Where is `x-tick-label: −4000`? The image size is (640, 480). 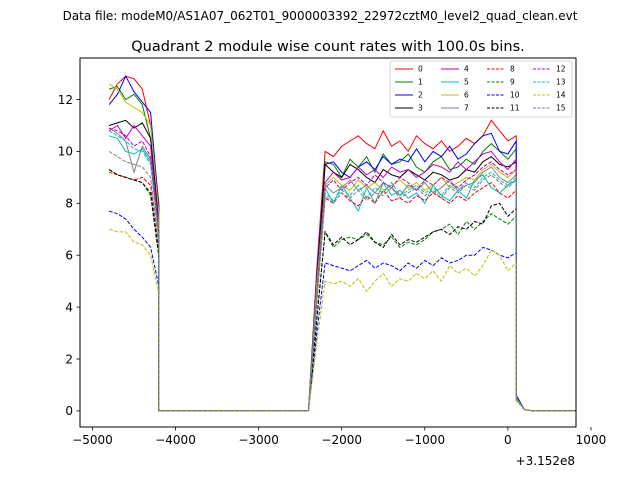 x-tick-label: −4000 is located at coordinates (175, 440).